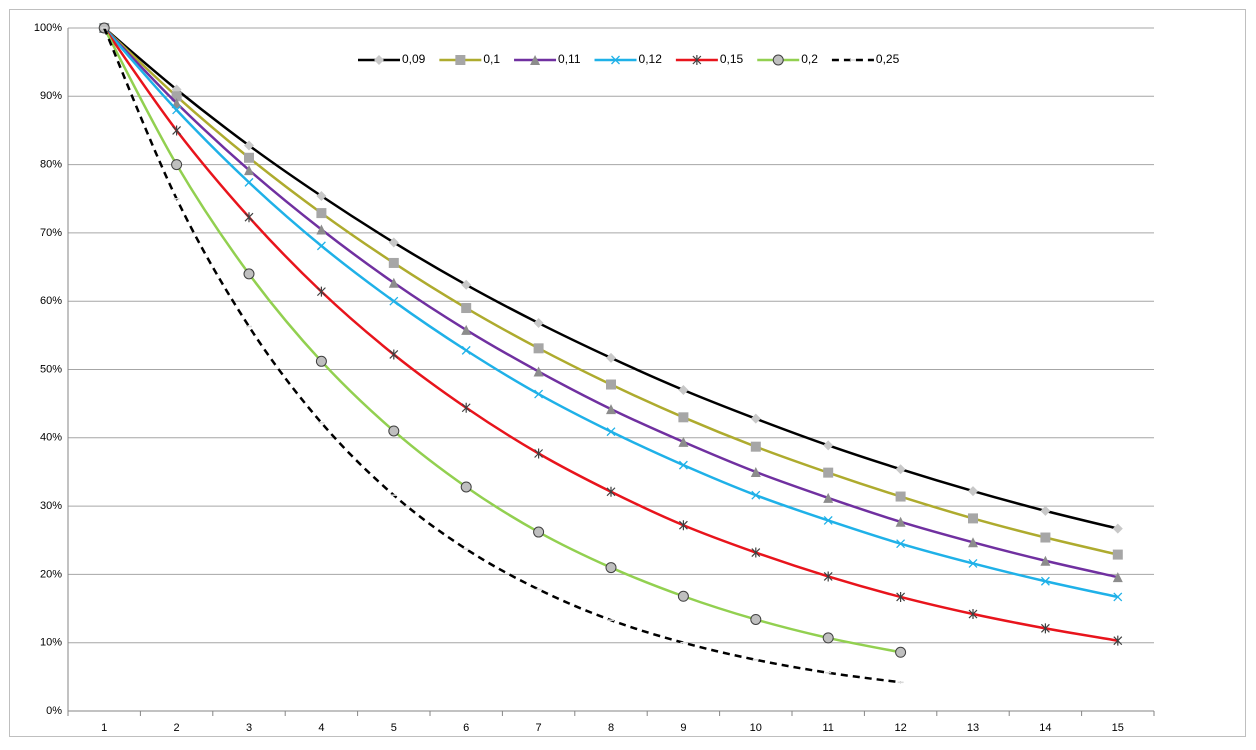 The image size is (1256, 750). I want to click on y-tick-label: 100%, so click(48, 28).